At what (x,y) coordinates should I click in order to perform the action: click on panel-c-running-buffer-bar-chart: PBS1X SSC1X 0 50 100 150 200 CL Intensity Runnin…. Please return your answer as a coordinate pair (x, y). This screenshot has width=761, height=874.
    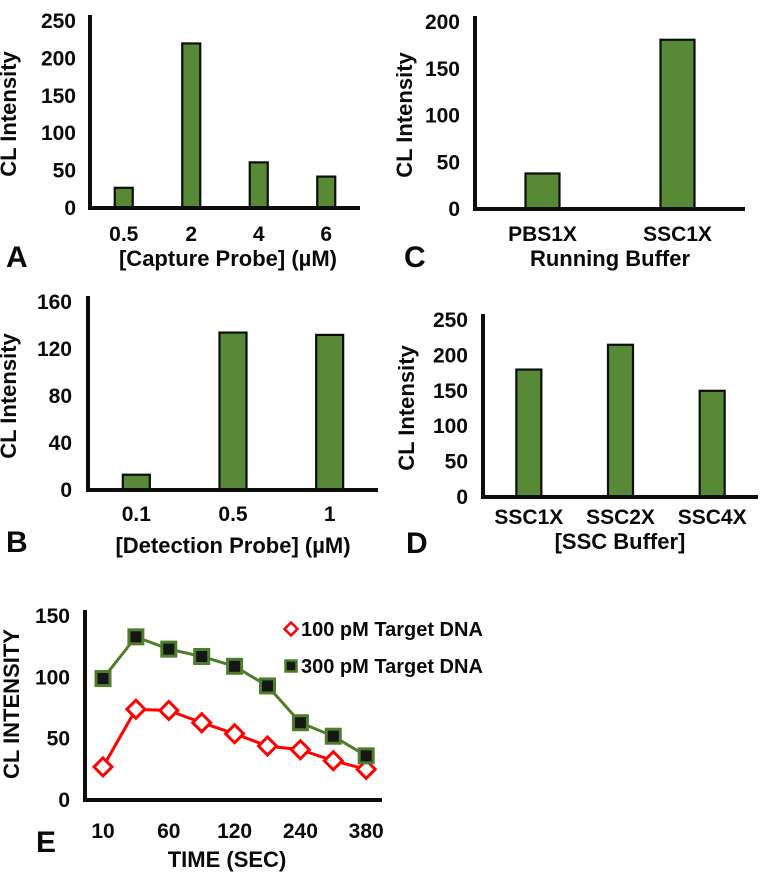
    Looking at the image, I should click on (568, 142).